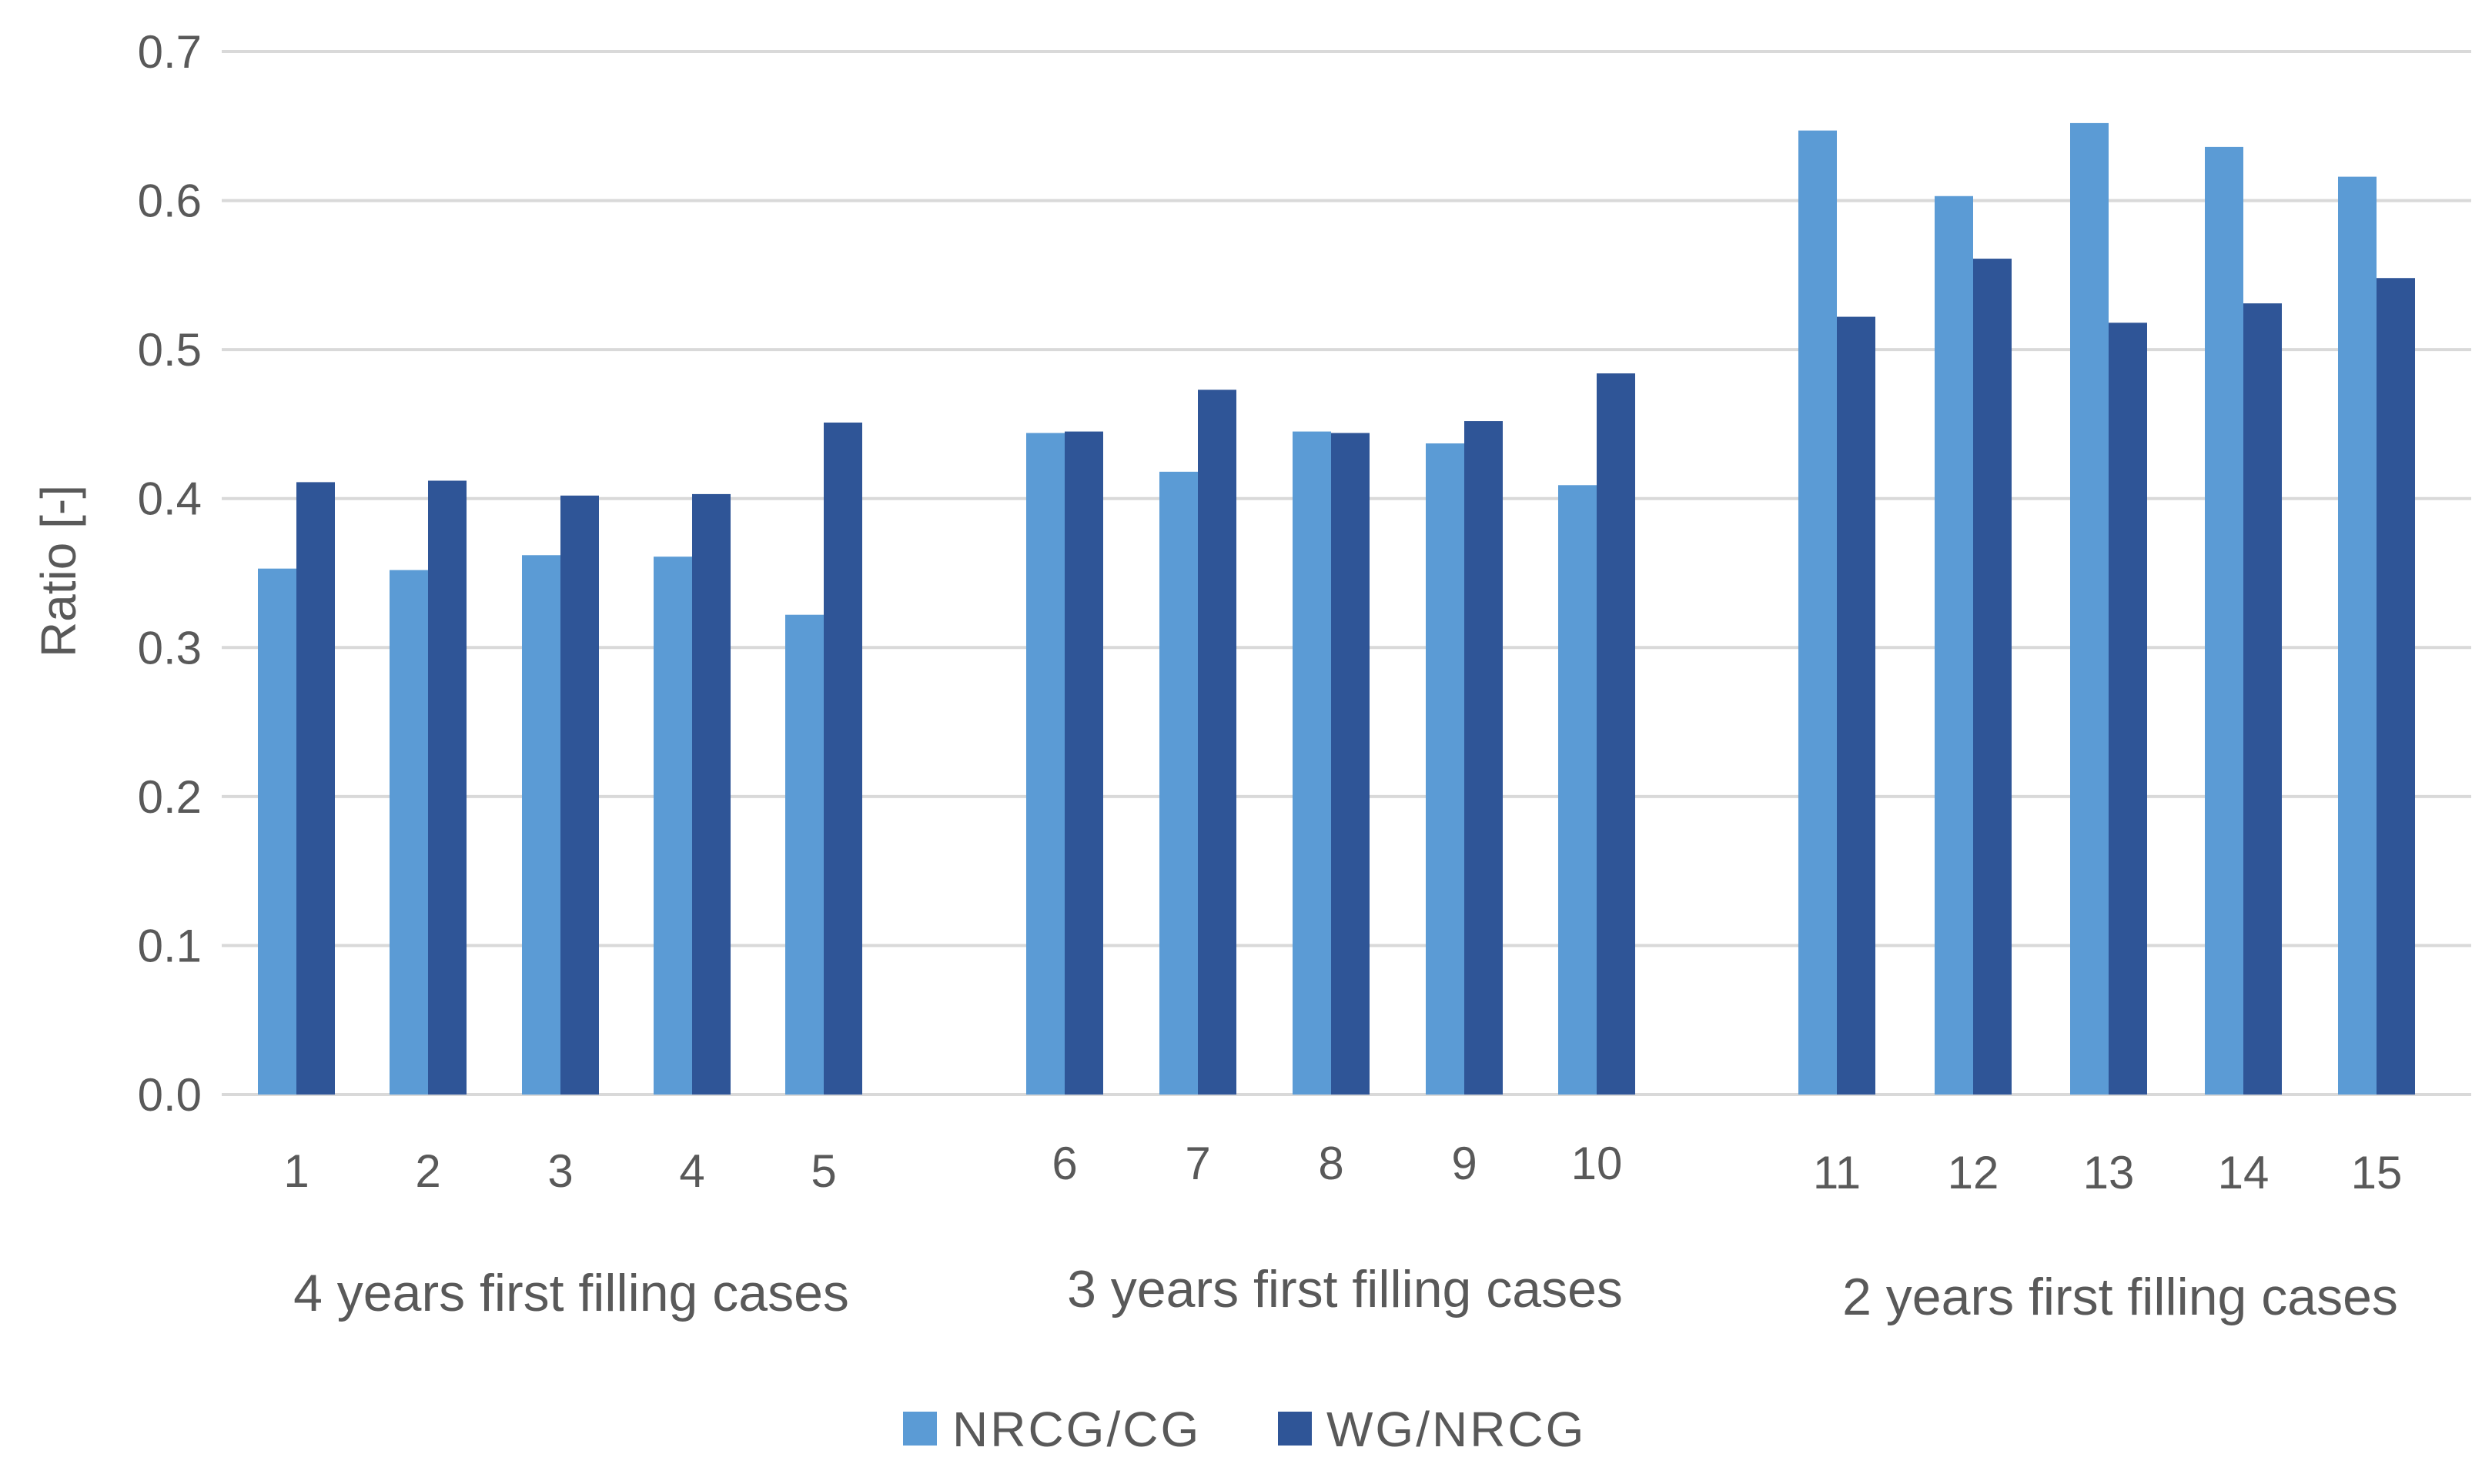 The image size is (2492, 1484). I want to click on x-axis-categories: 1 2 3 4 5 6 7 8 9 10 11 12 13 14 15, so click(1342, 1168).